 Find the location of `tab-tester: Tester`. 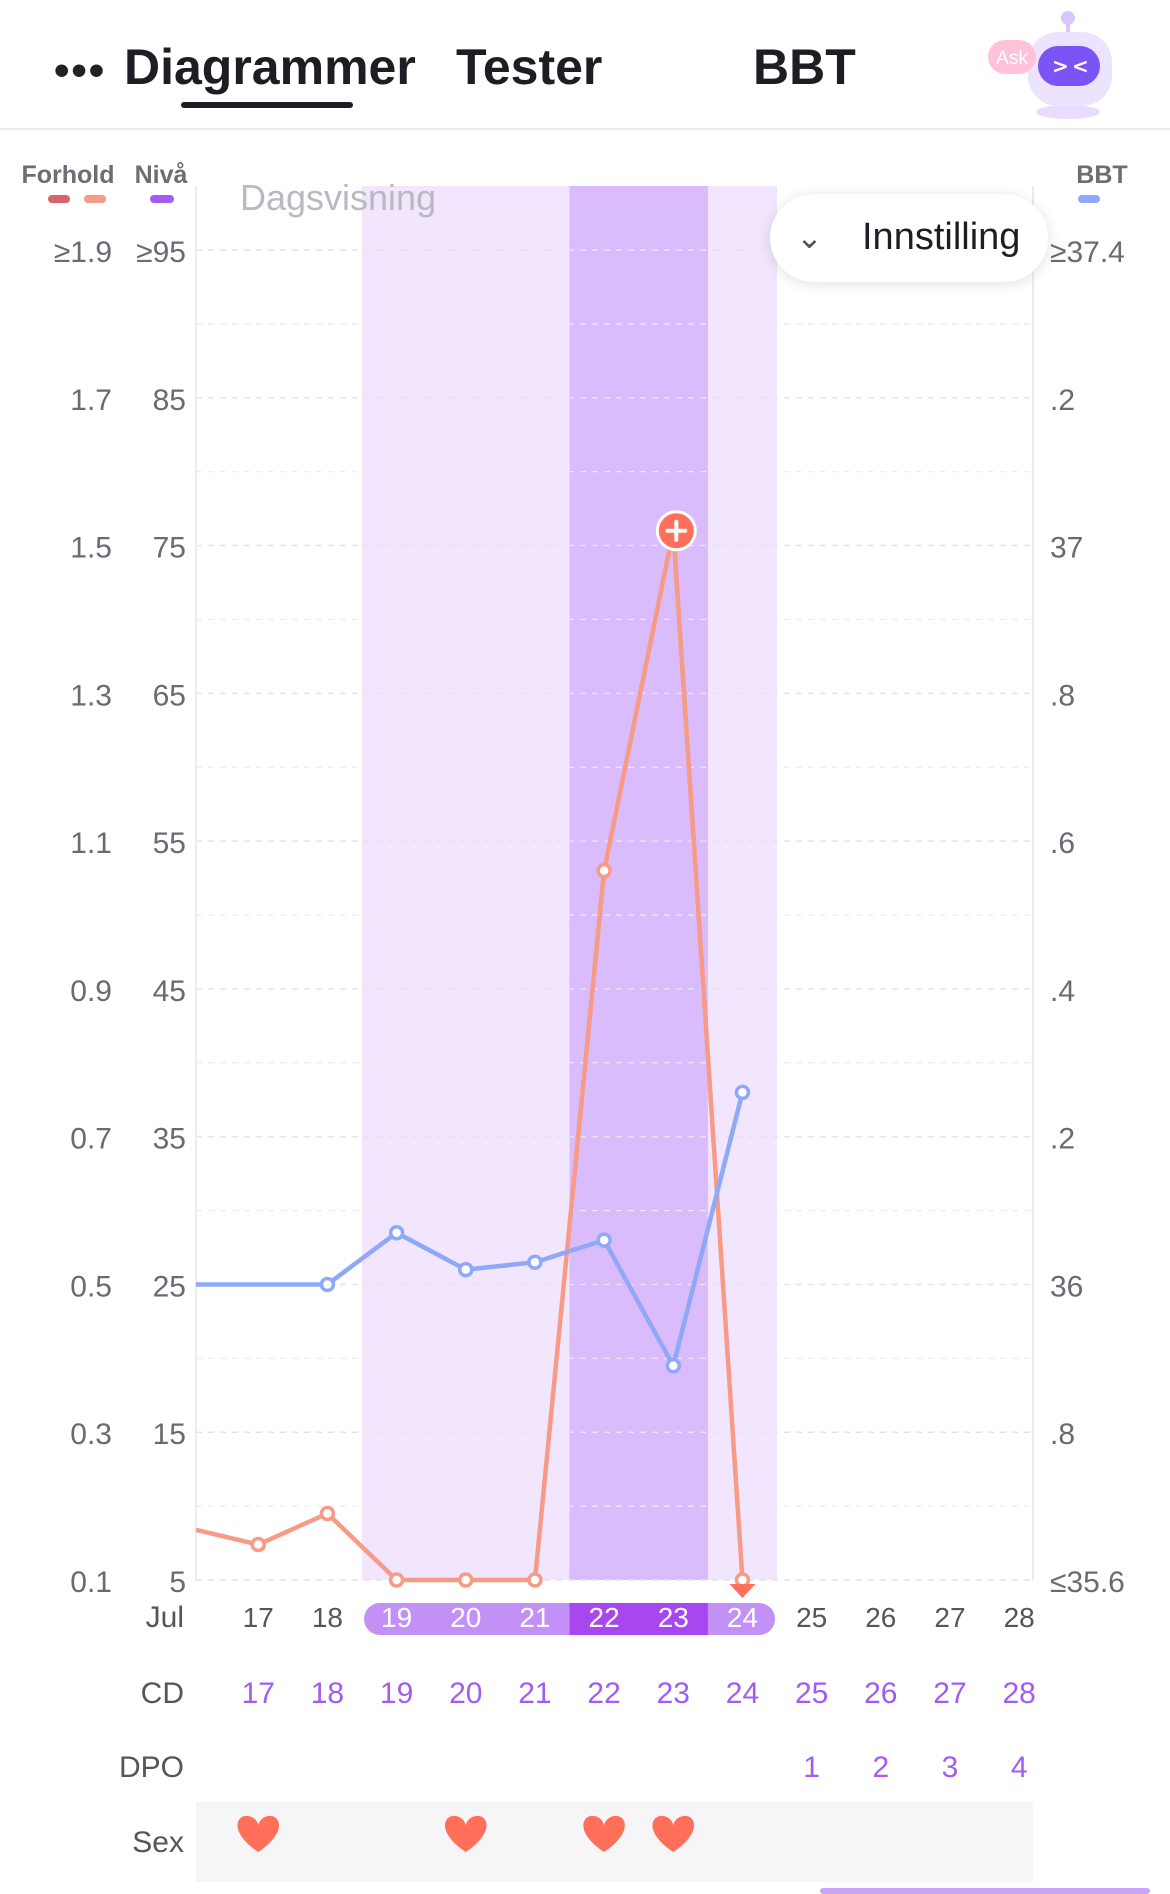

tab-tester: Tester is located at coordinates (529, 67).